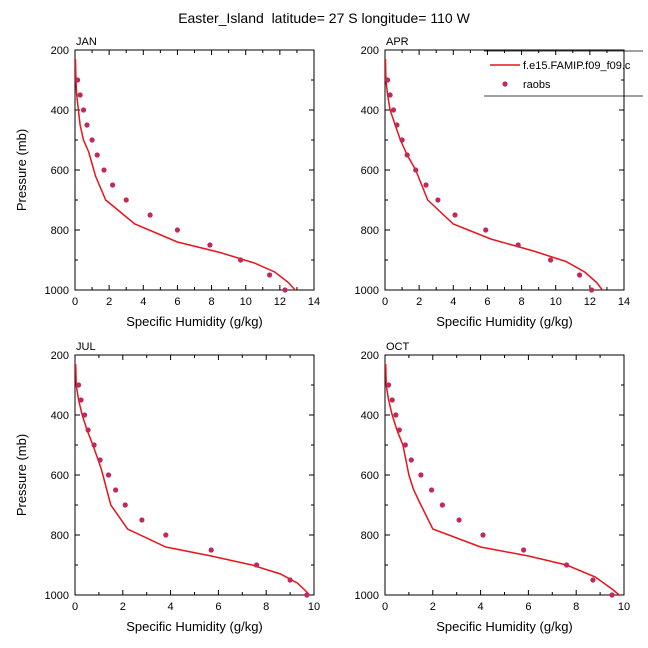 This screenshot has height=648, width=648. I want to click on panel-label: APR, so click(397, 42).